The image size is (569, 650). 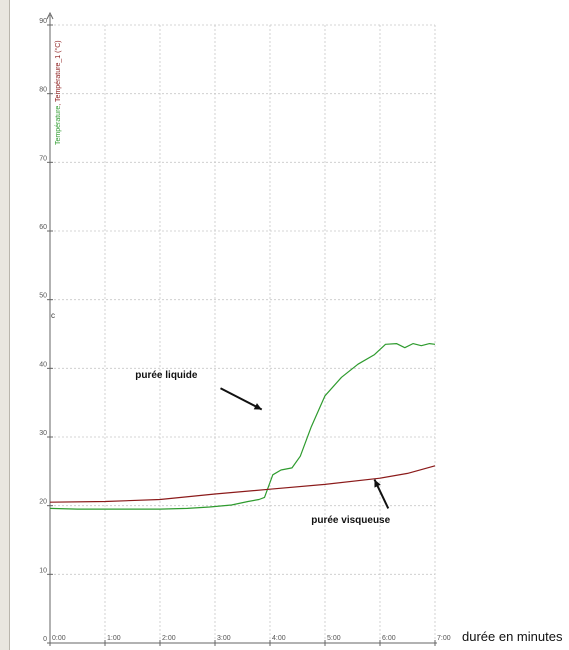 What do you see at coordinates (43, 433) in the screenshot?
I see `y-tick-label: 30` at bounding box center [43, 433].